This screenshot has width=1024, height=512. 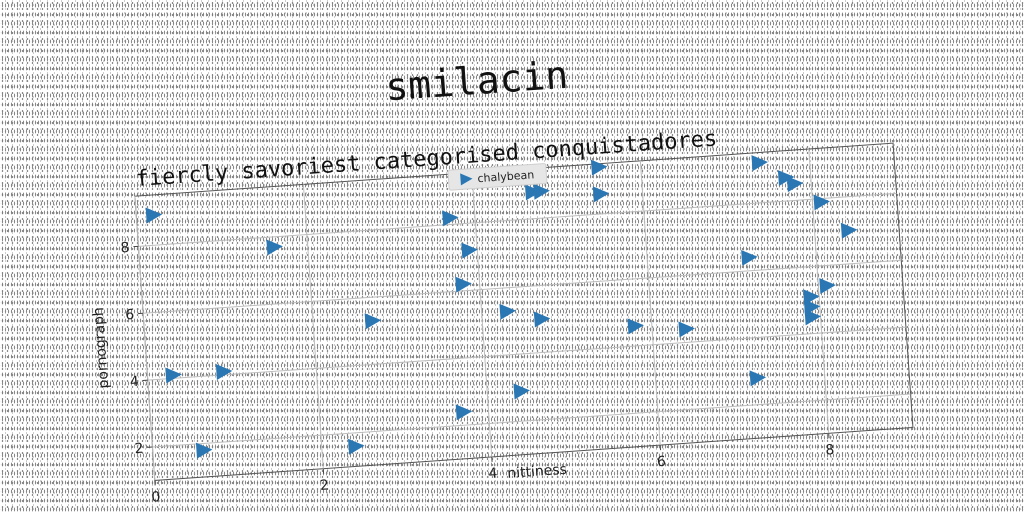 I want to click on x-tick-label: 4, so click(x=493, y=474).